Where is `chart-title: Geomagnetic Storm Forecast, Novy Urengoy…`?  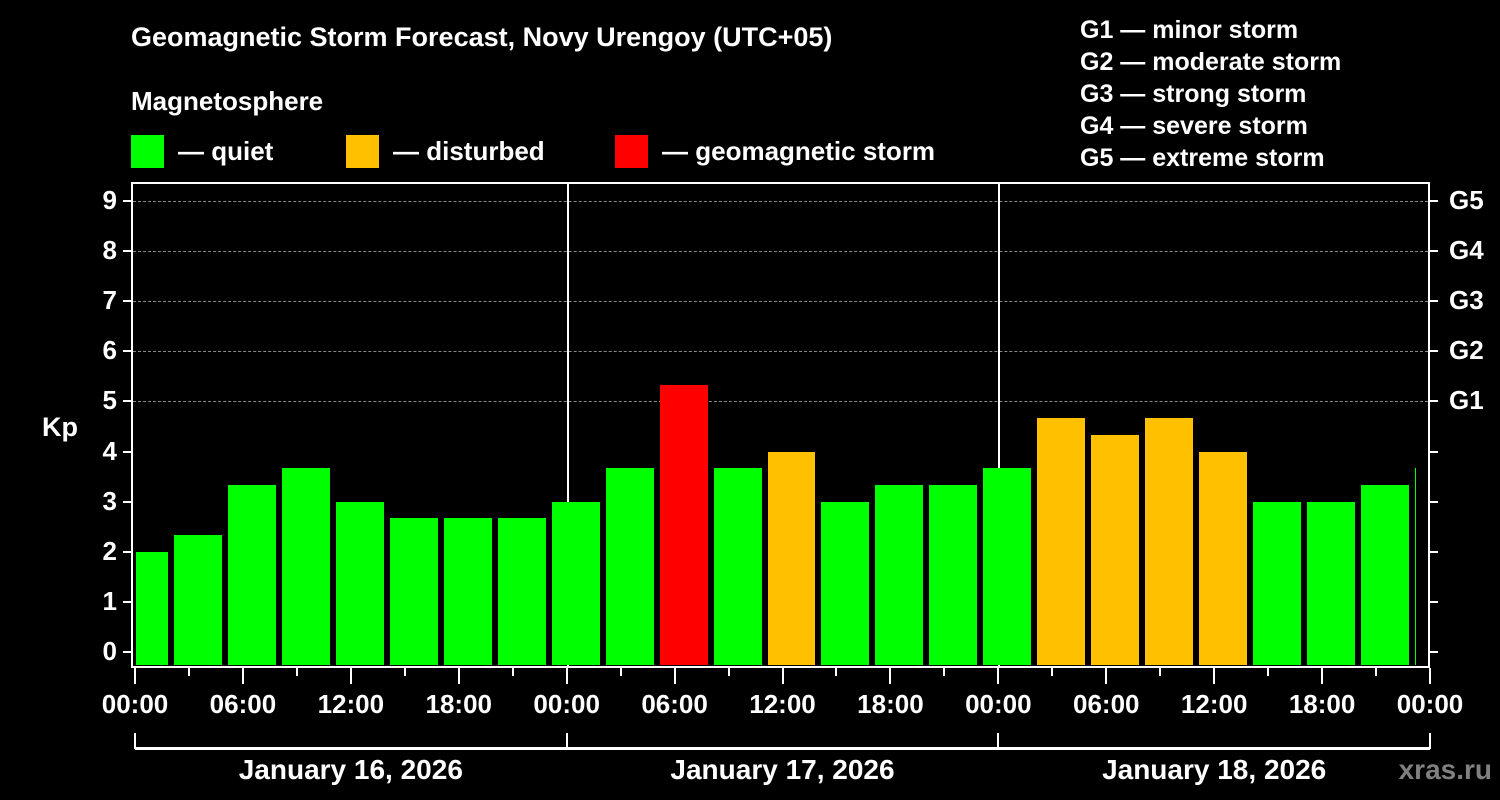
chart-title: Geomagnetic Storm Forecast, Novy Urengoy… is located at coordinates (482, 37).